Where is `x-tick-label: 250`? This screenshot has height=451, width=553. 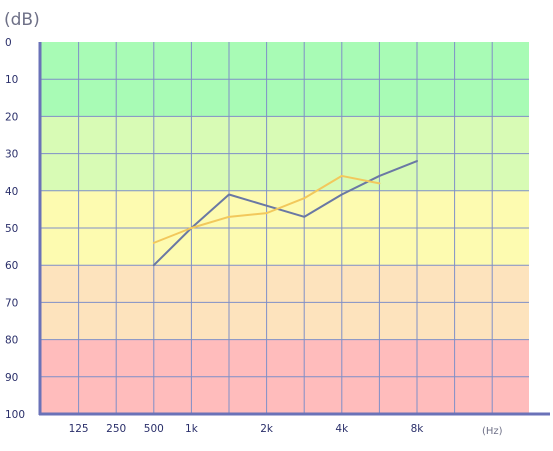 x-tick-label: 250 is located at coordinates (116, 429).